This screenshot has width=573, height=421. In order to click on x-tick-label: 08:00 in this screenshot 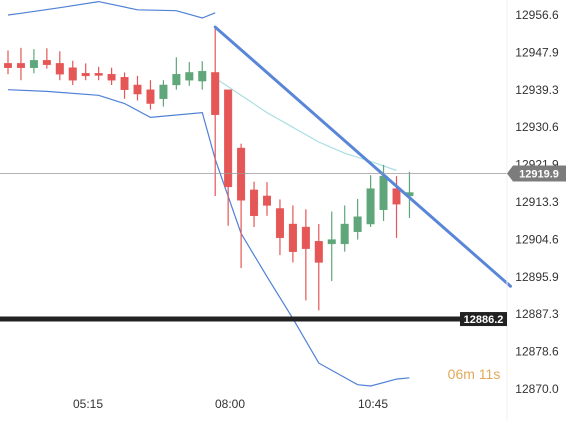, I will do `click(230, 404)`.